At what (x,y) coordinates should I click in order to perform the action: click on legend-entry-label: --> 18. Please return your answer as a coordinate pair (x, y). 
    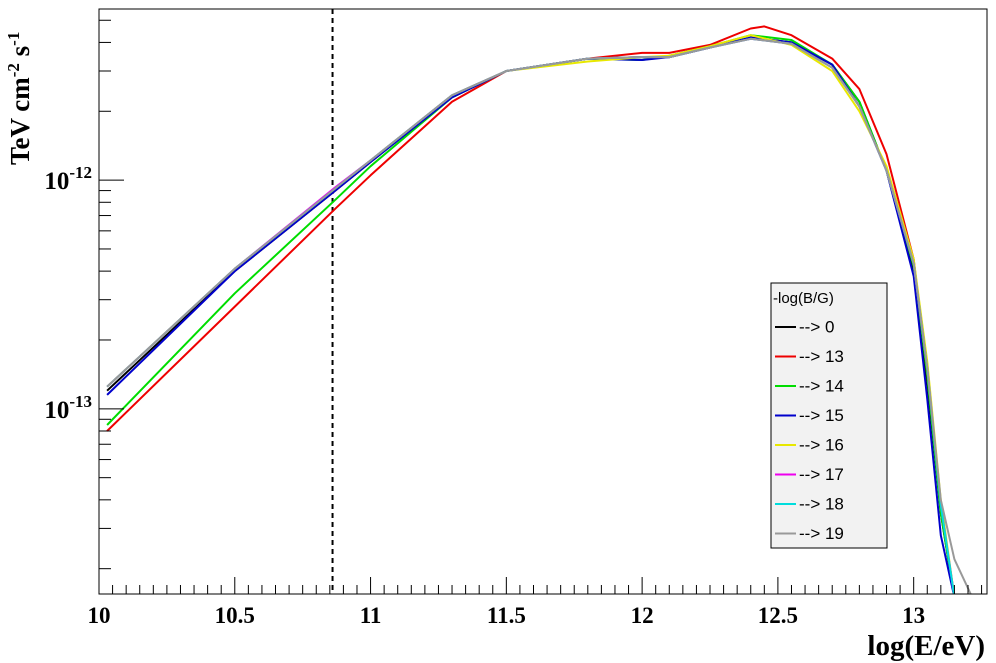
    Looking at the image, I should click on (821, 504).